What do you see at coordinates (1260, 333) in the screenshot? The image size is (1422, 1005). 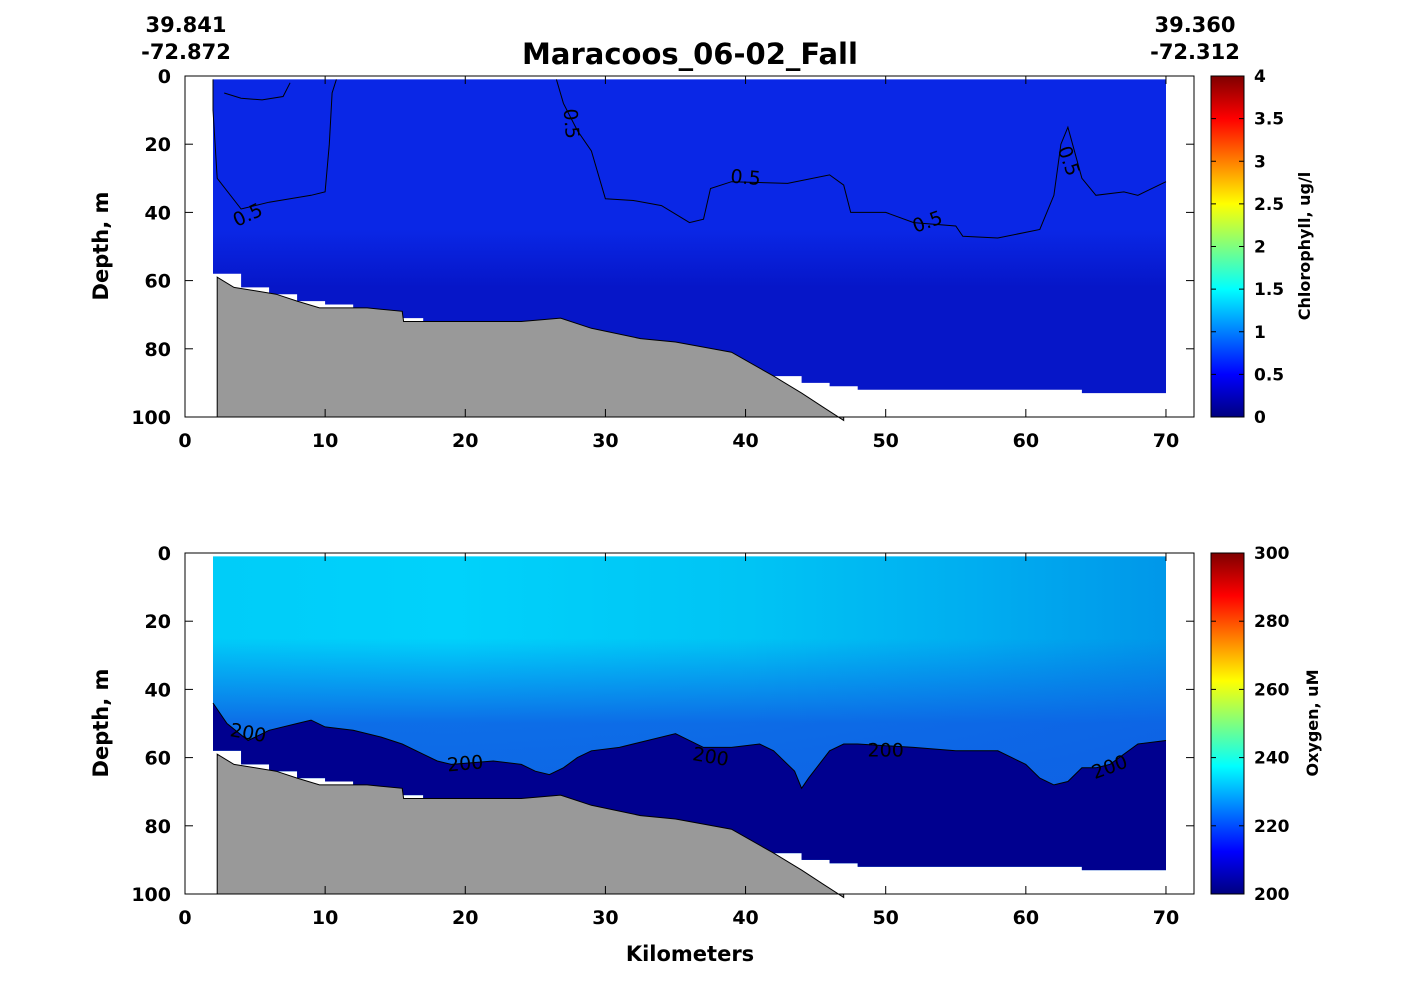 I see `colorbar-tick-label: 1` at bounding box center [1260, 333].